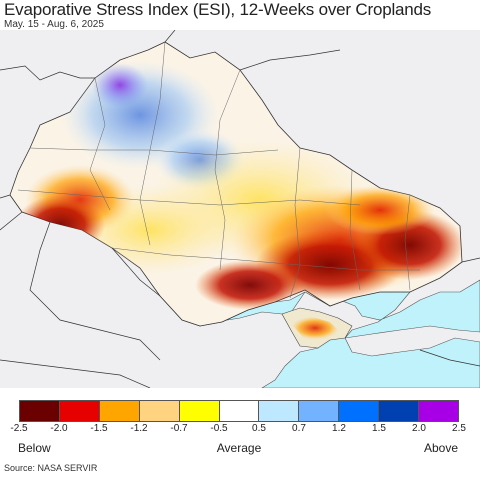 The height and width of the screenshot is (478, 480). What do you see at coordinates (299, 428) in the screenshot?
I see `legend-tick-label: 0.7` at bounding box center [299, 428].